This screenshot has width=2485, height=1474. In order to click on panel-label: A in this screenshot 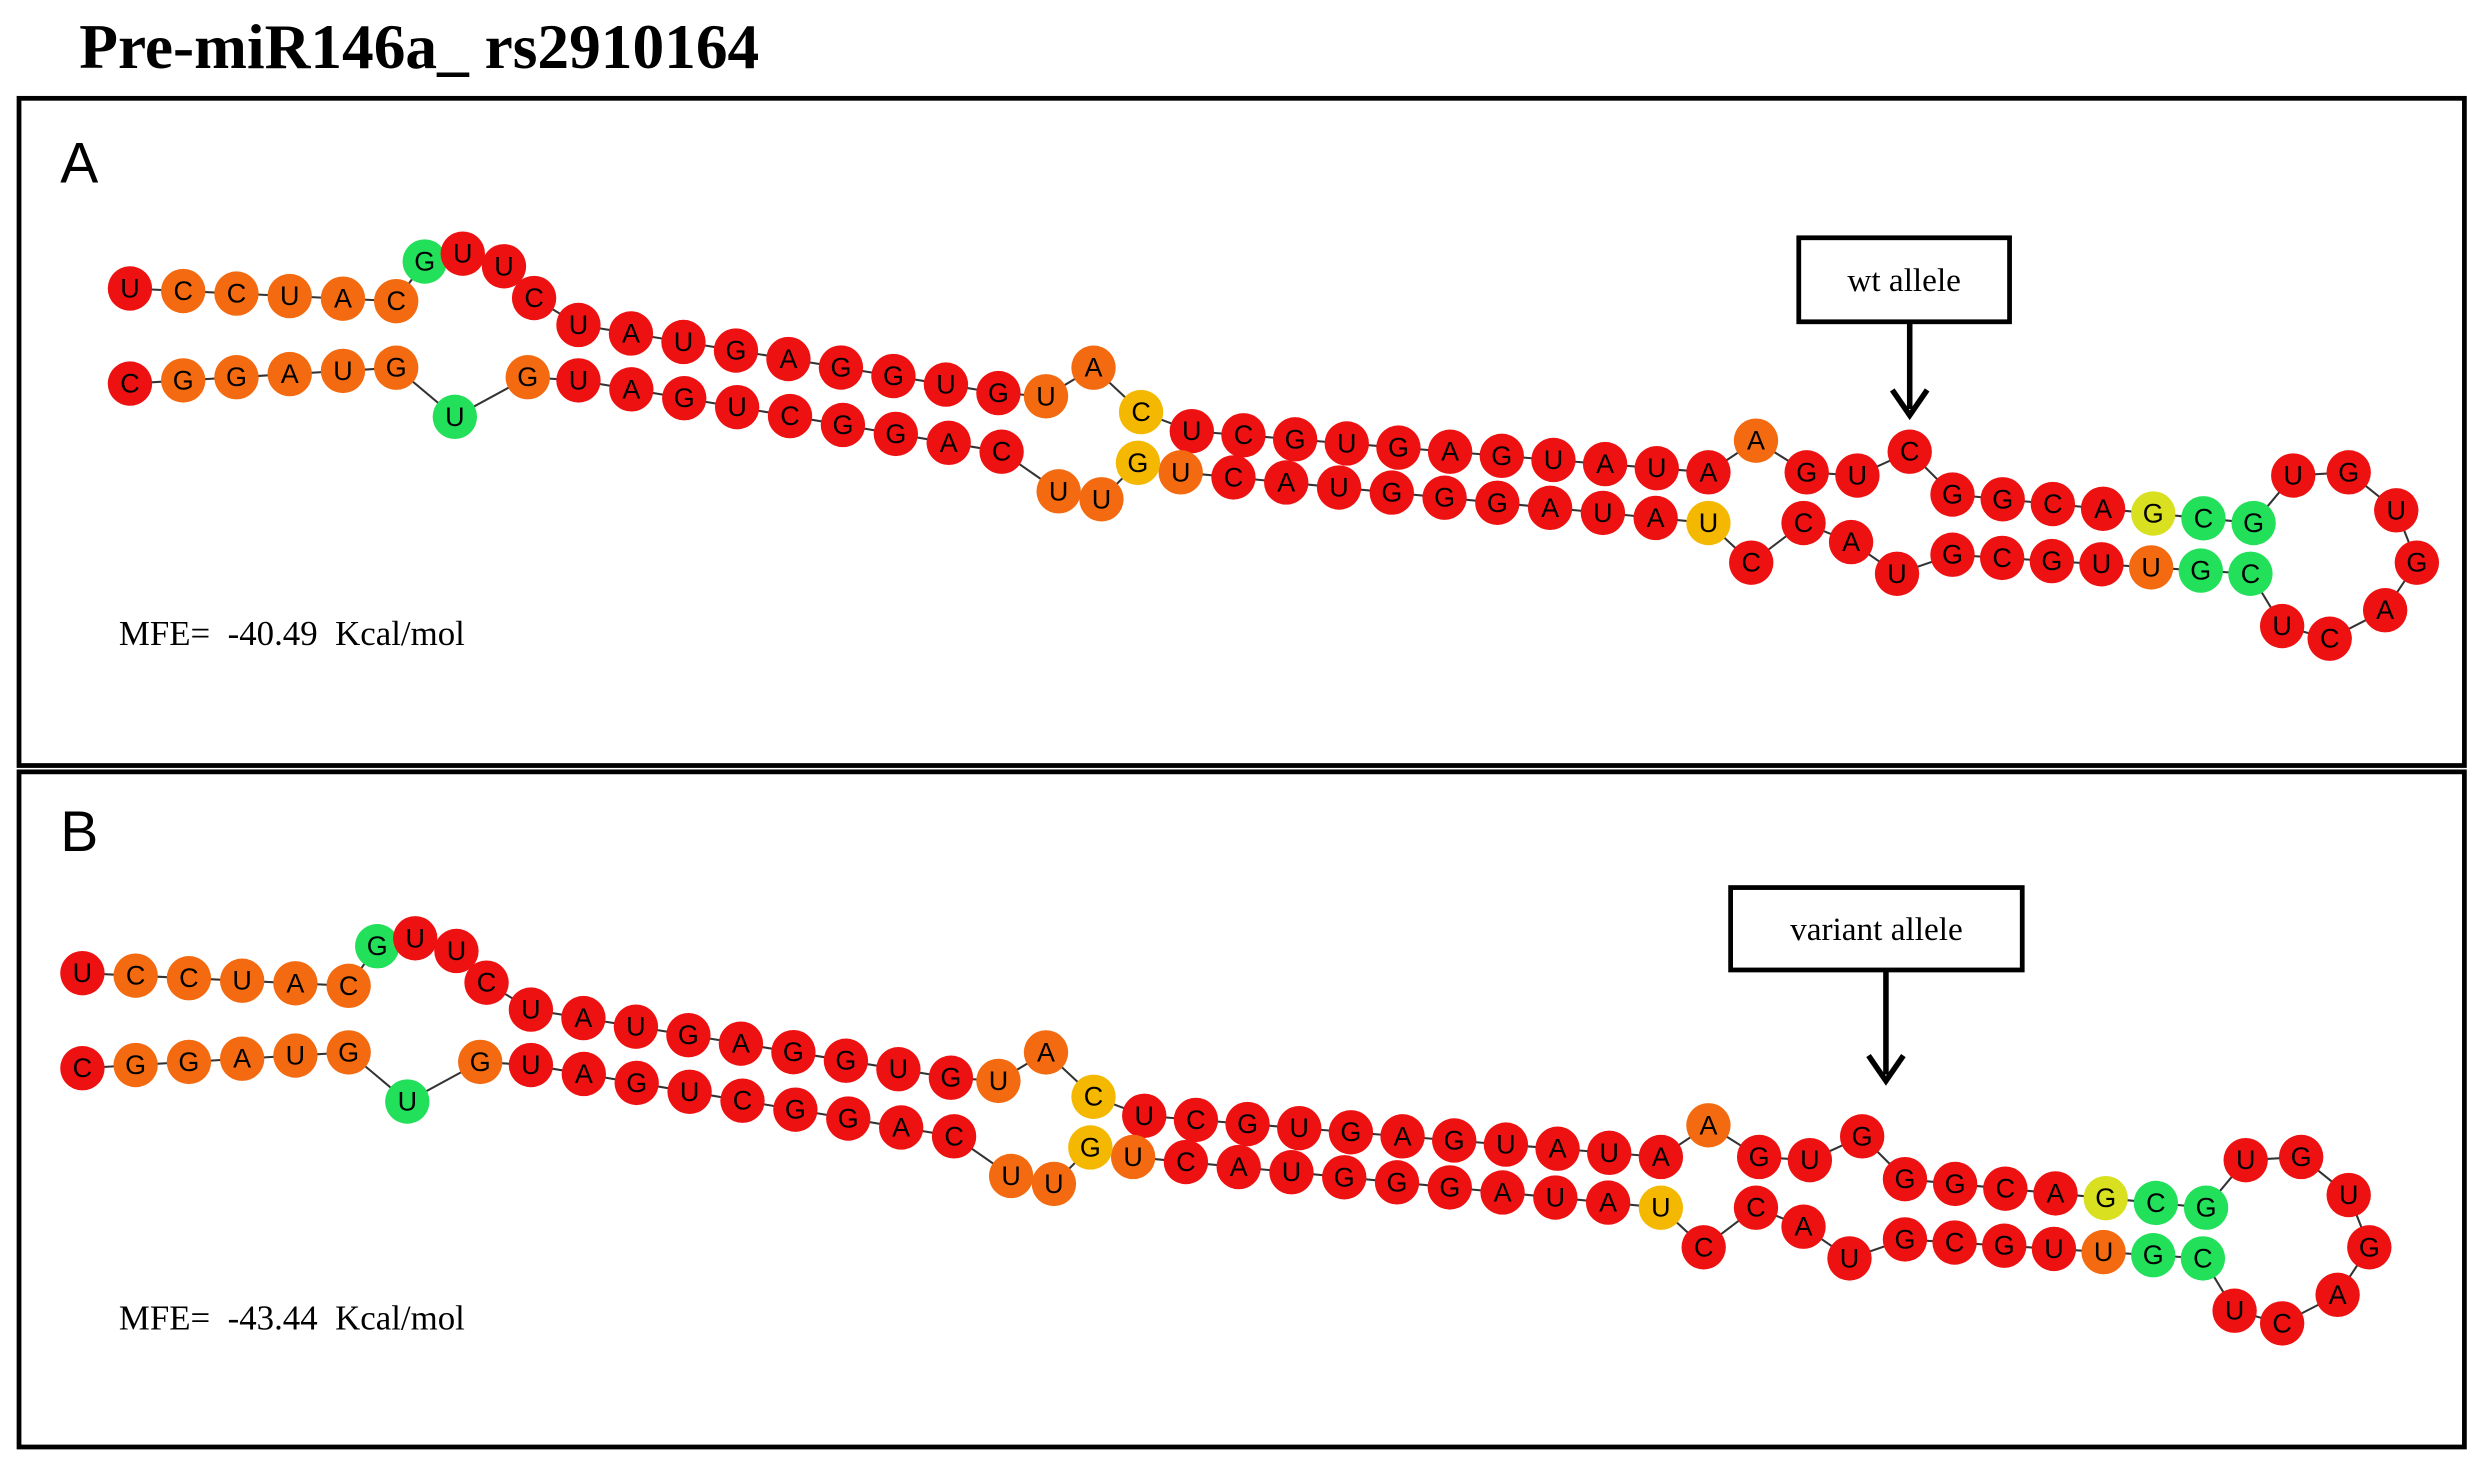, I will do `click(79, 163)`.